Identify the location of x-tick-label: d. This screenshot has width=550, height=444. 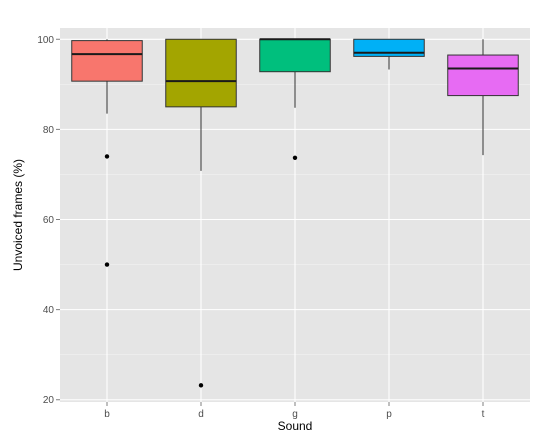
(201, 414).